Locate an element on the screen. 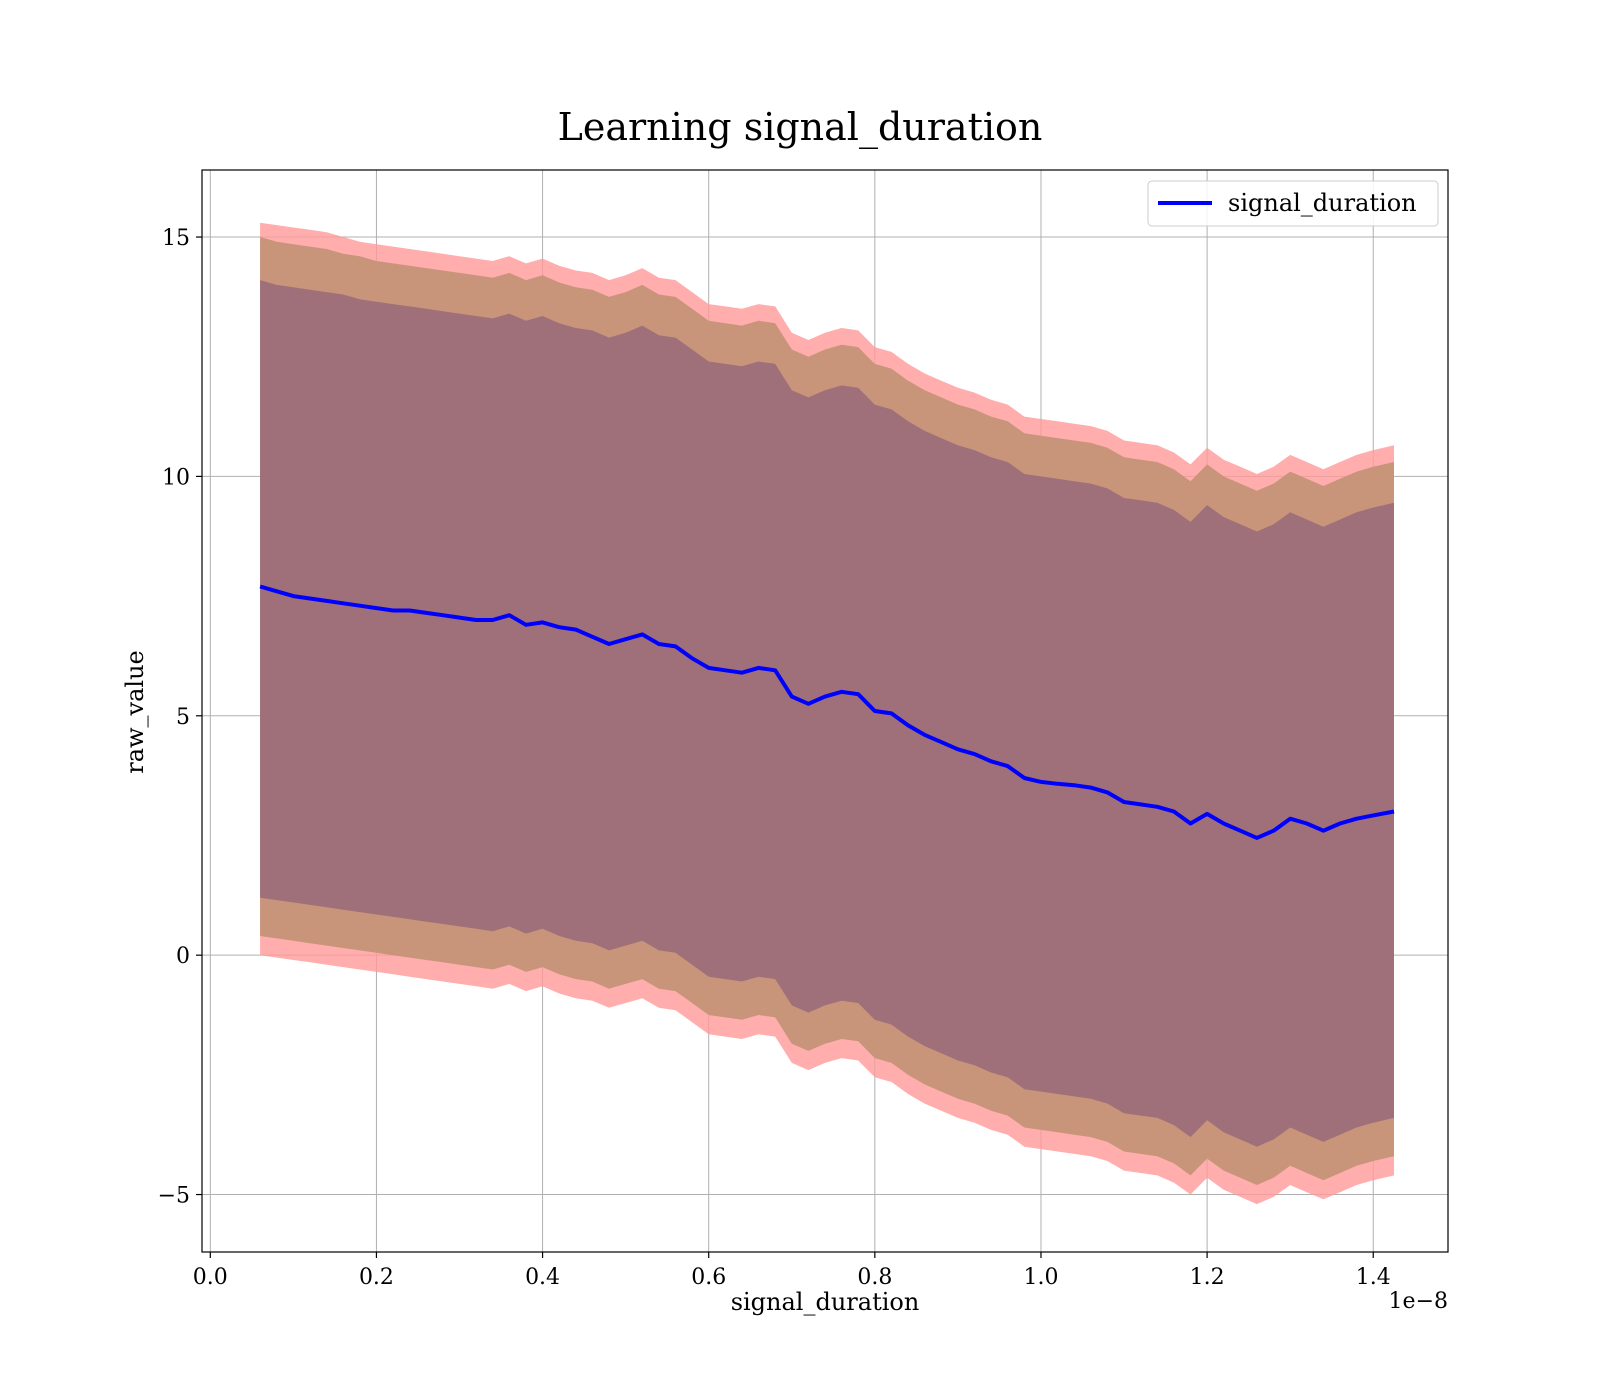  x-tick-label: 0.4 is located at coordinates (542, 1277).